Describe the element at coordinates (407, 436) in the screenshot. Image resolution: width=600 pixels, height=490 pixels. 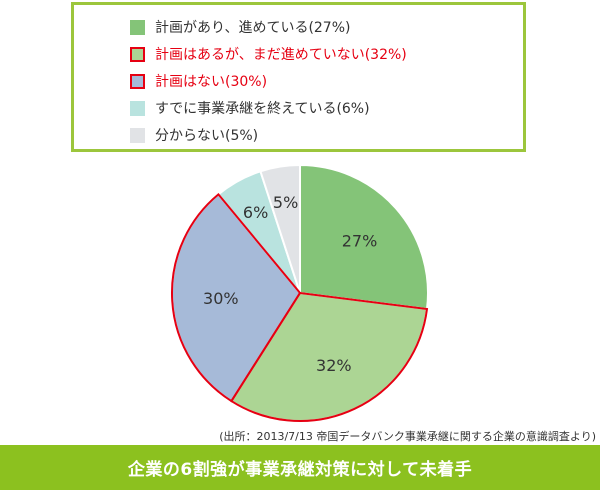
I see `source-note: (出所：2013/7/13 帝国データバンク事業承継に関する企業の意識調査より)` at that location.